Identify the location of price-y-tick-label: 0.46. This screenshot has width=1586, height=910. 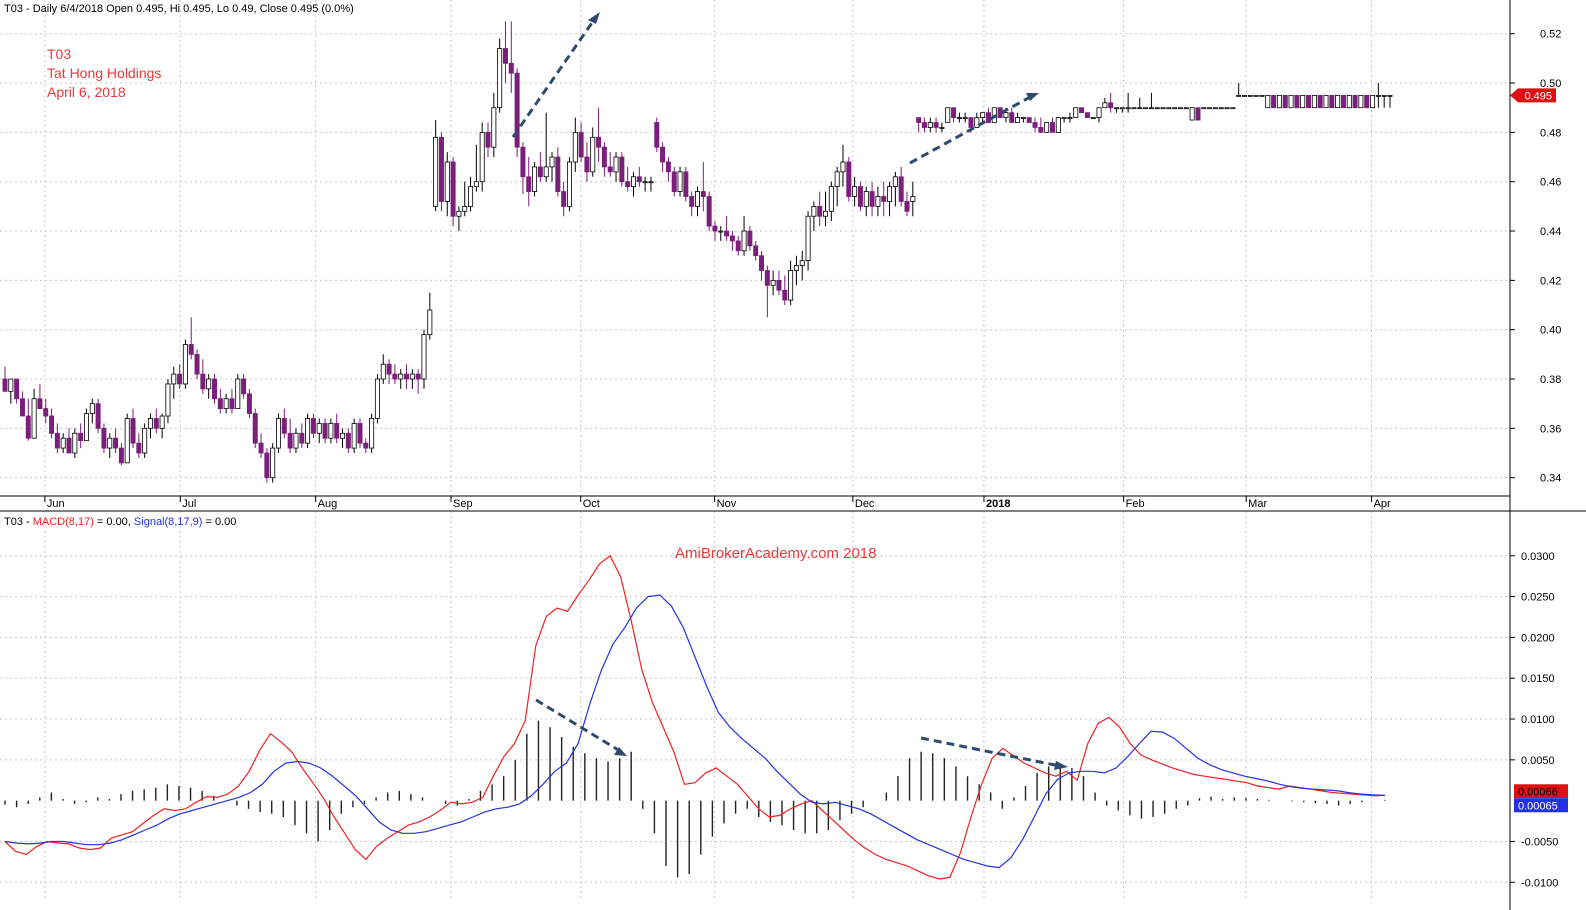
(1550, 183).